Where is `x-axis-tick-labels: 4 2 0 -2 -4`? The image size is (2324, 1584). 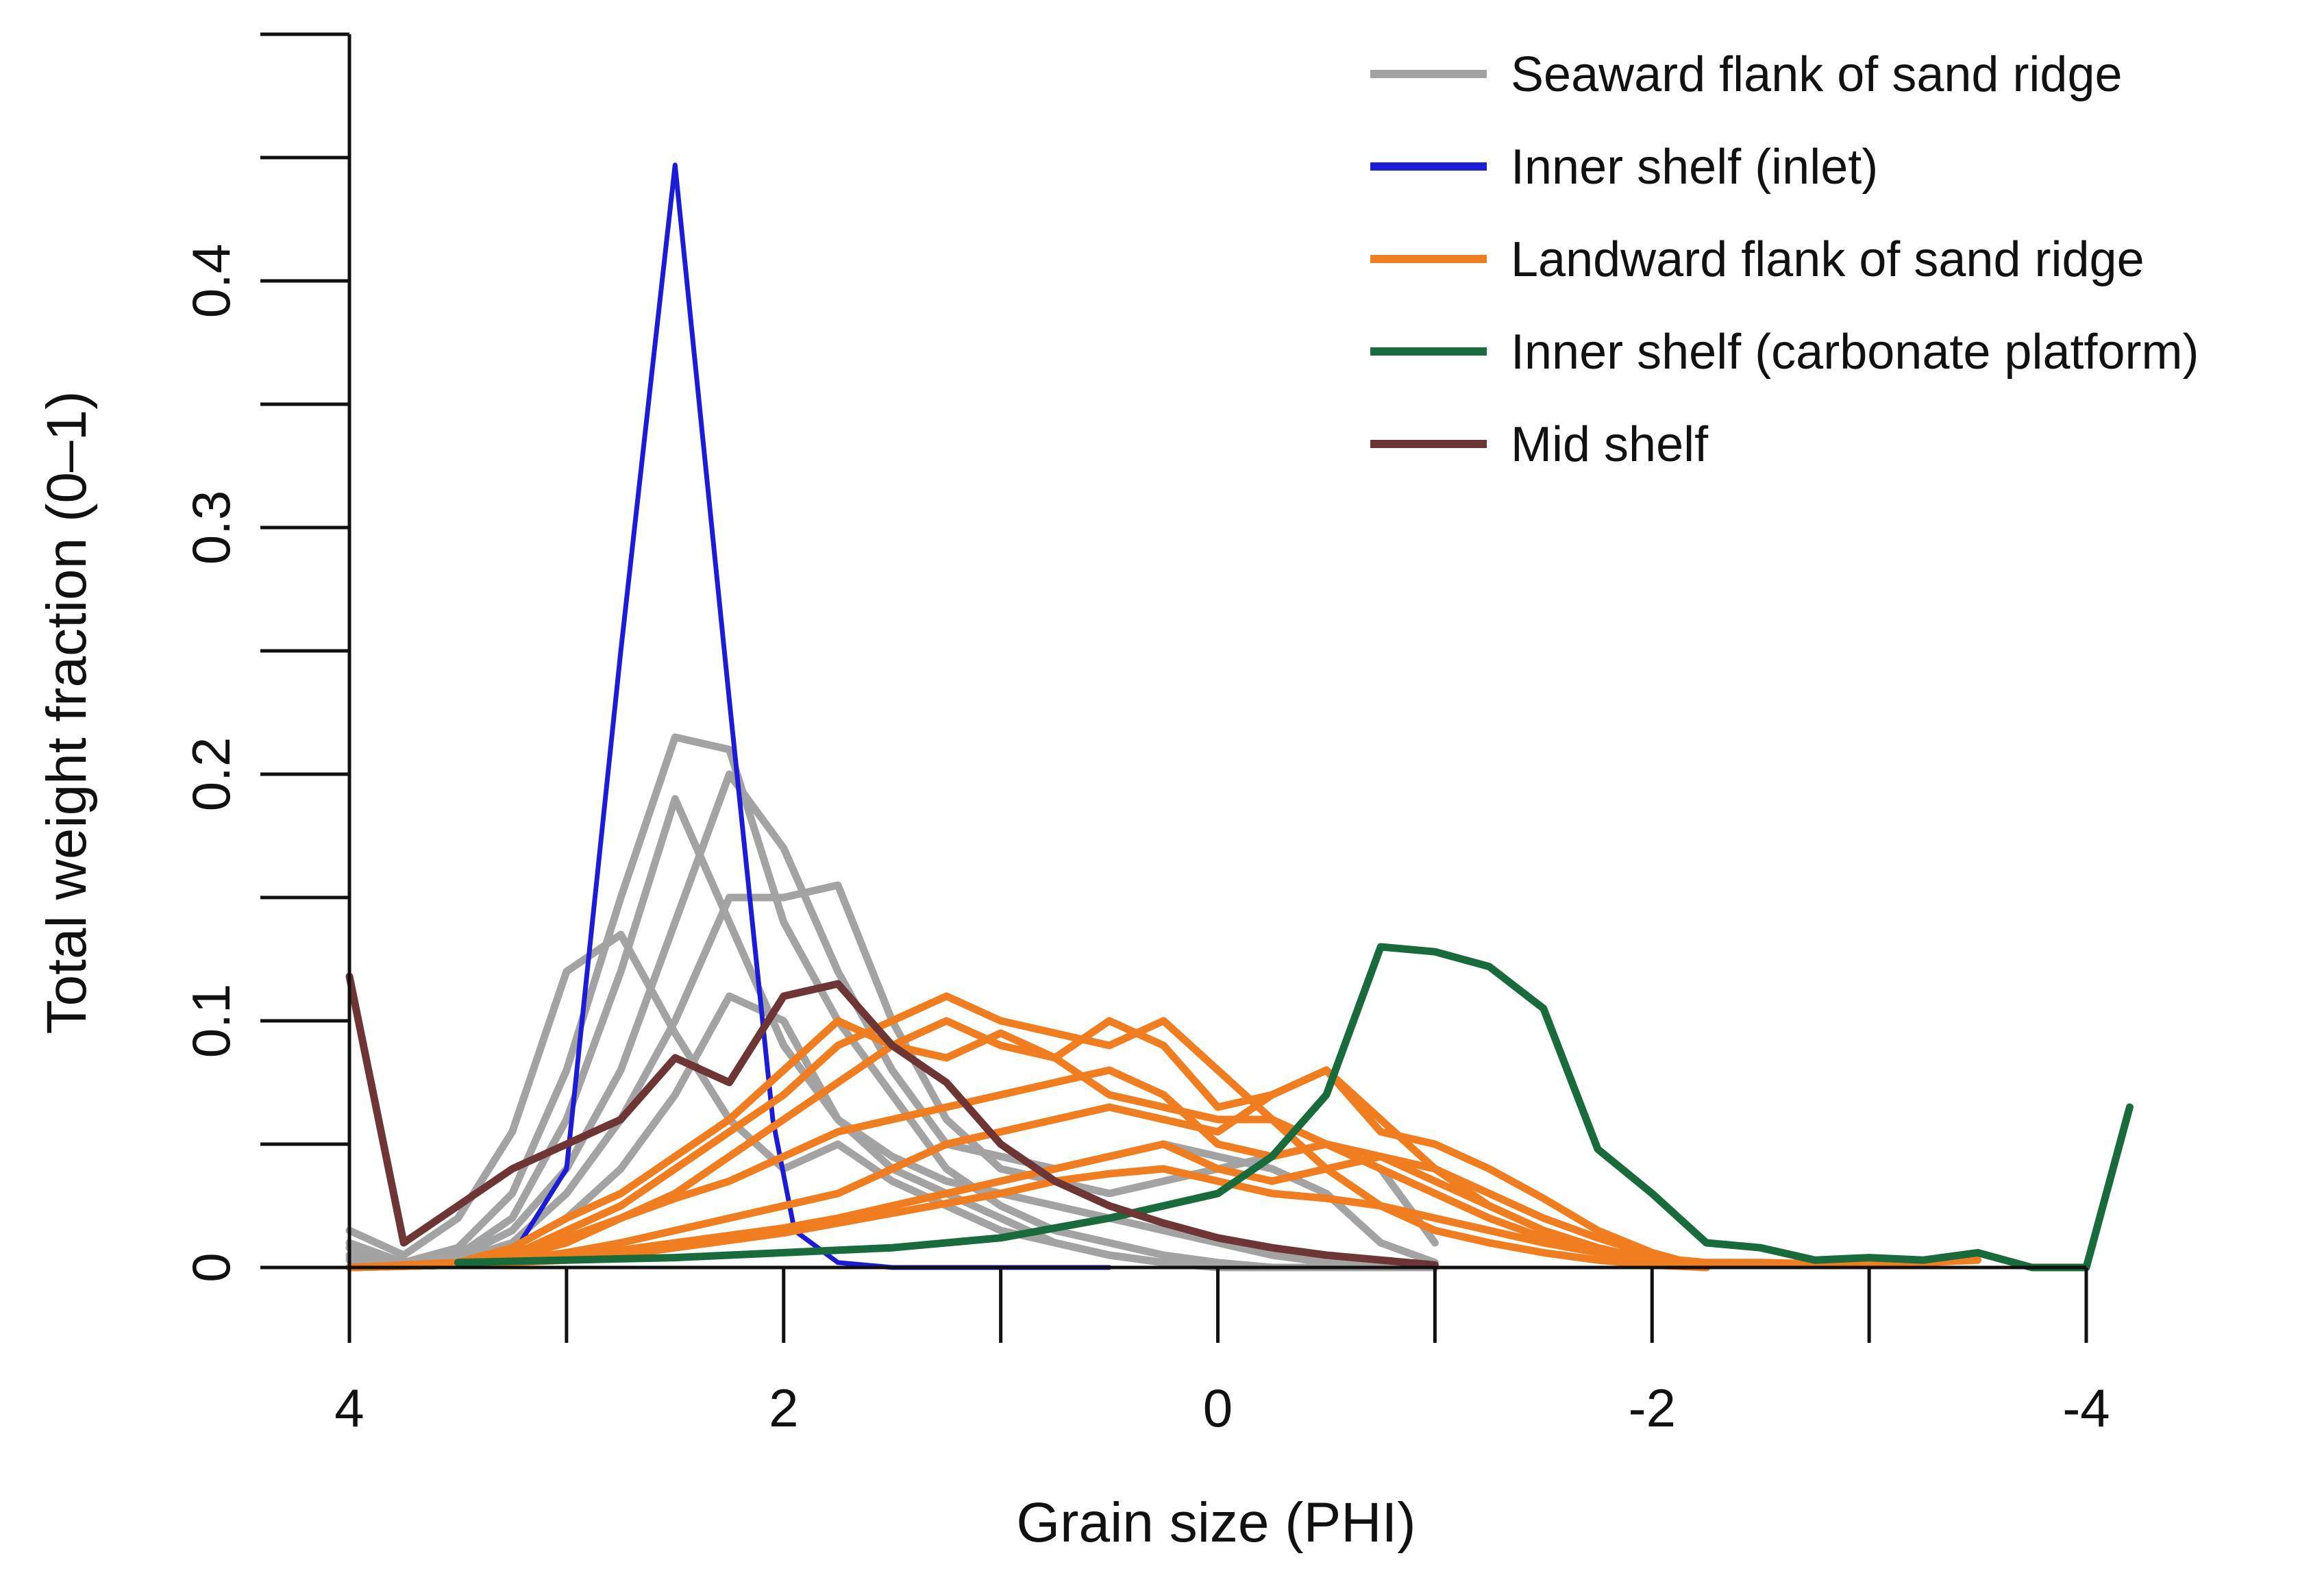
x-axis-tick-labels: 4 2 0 -2 -4 is located at coordinates (1222, 1408).